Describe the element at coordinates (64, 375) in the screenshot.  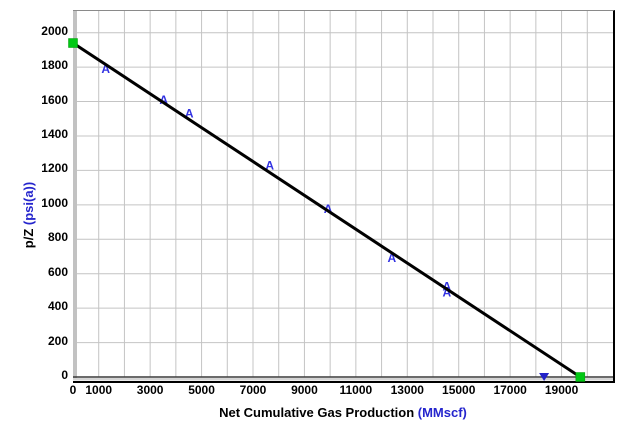
I see `y-tick-label: 0` at that location.